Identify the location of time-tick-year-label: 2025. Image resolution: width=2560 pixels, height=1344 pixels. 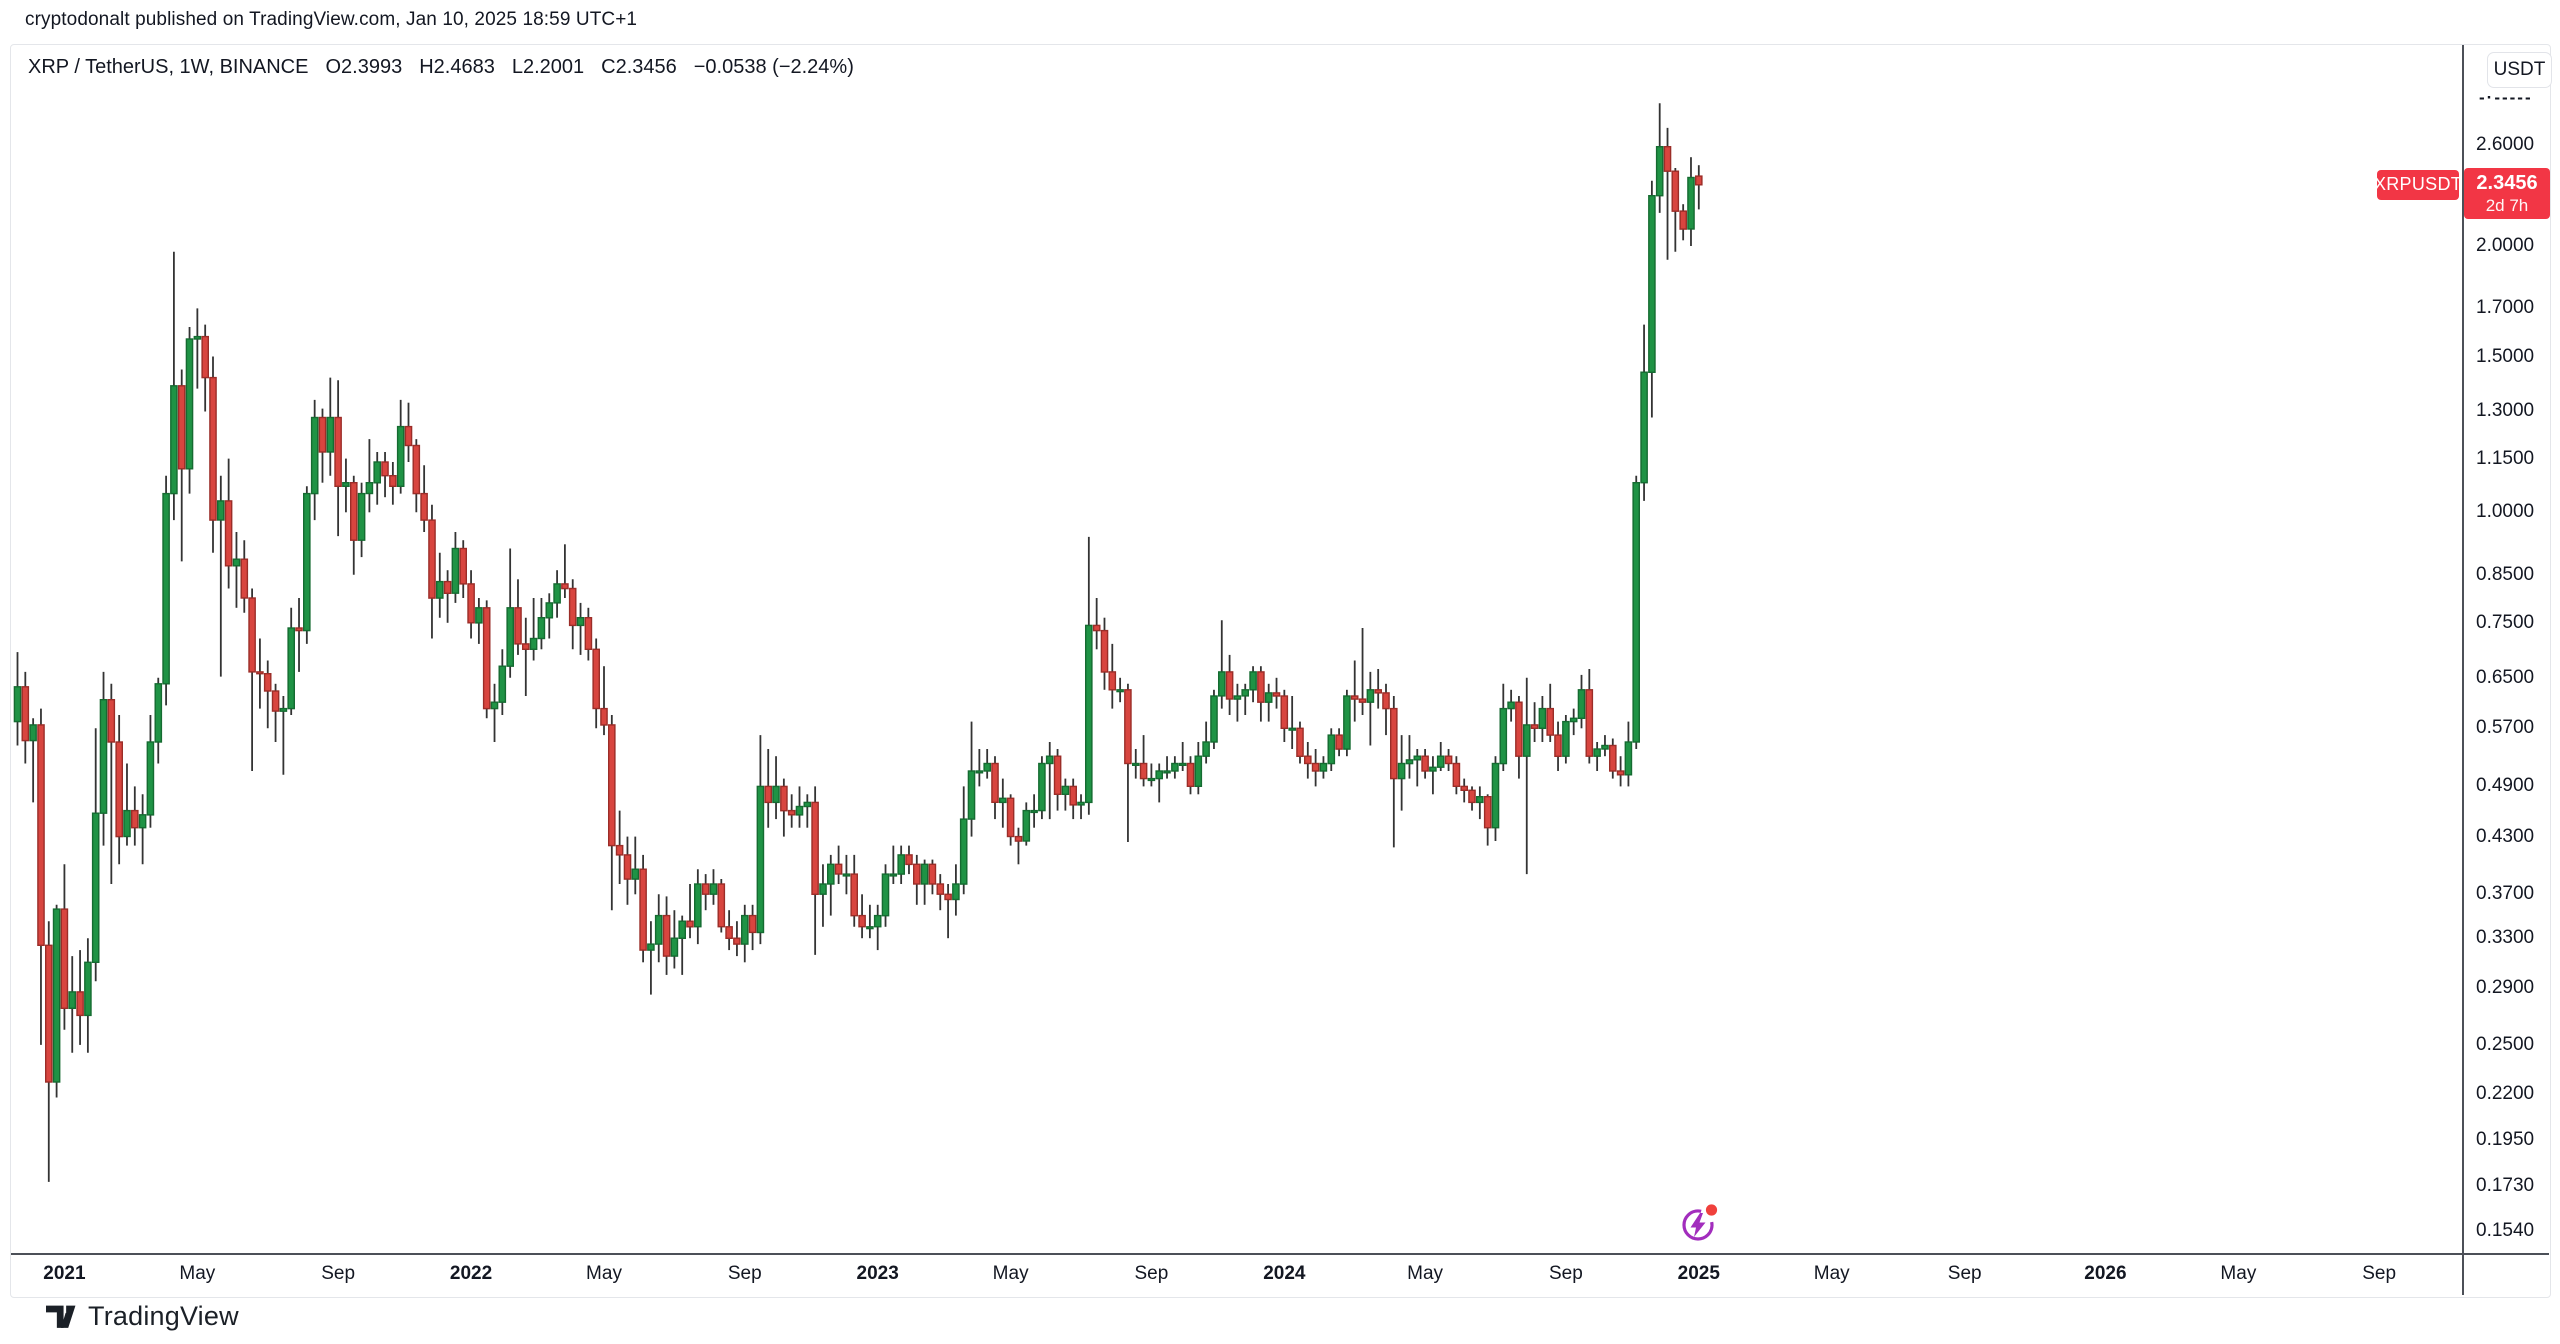
(1698, 1273).